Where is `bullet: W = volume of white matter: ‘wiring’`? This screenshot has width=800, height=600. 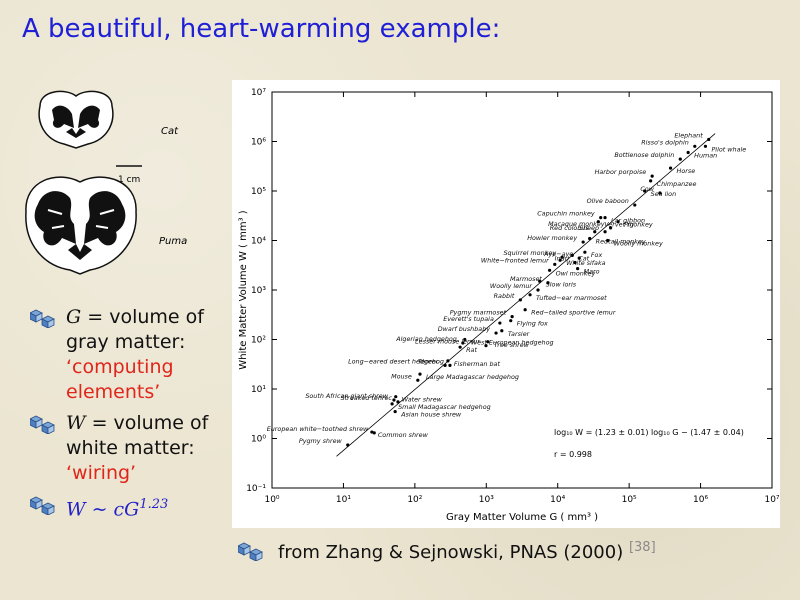 bullet: W = volume of white matter: ‘wiring’ is located at coordinates (135, 448).